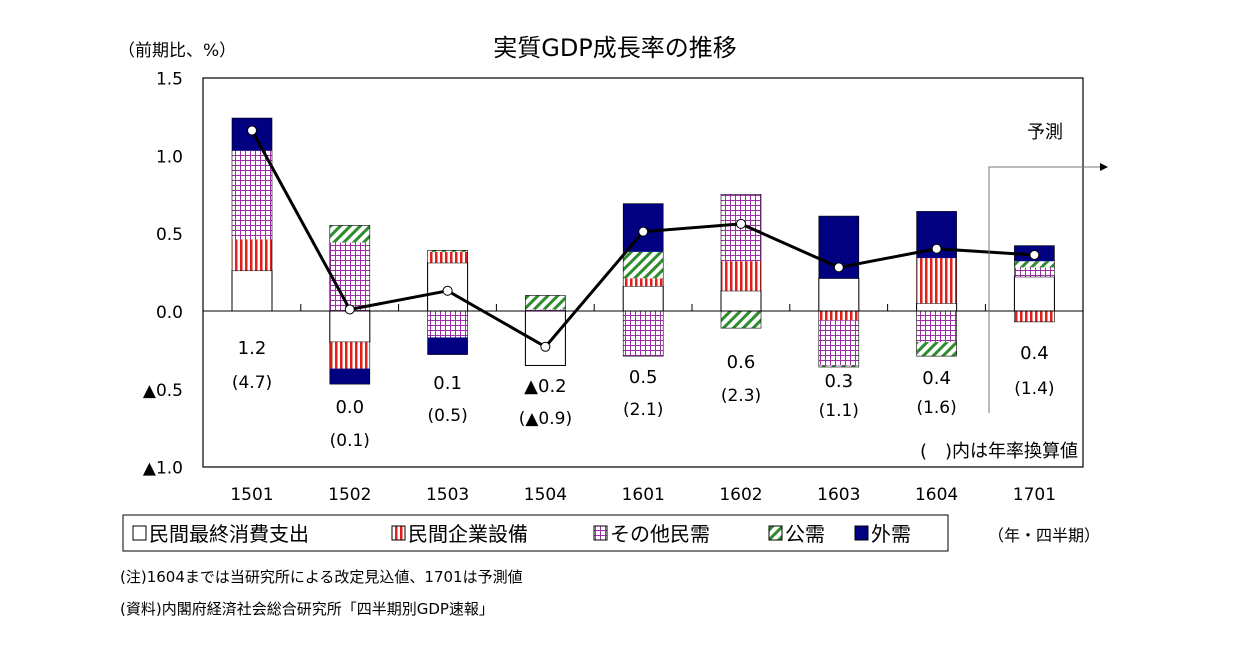  I want to click on y-axis-label: （前期比、%）, so click(177, 51).